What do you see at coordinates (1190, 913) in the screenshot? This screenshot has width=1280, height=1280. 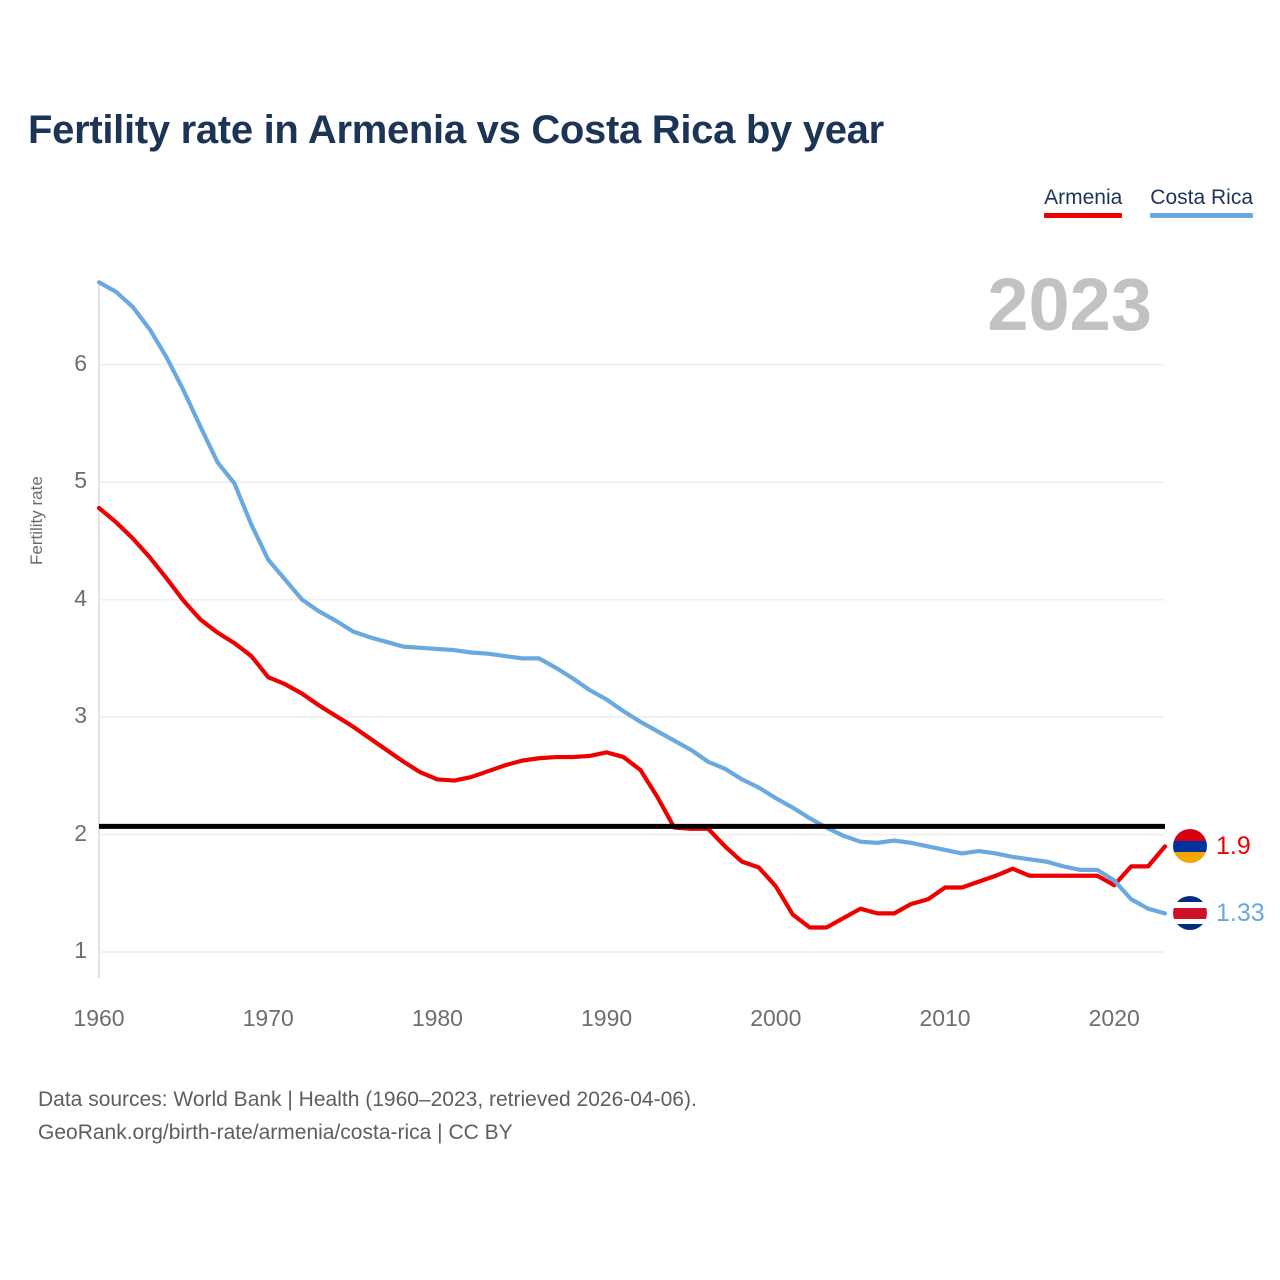 I see `costa-rica-flag-icon` at bounding box center [1190, 913].